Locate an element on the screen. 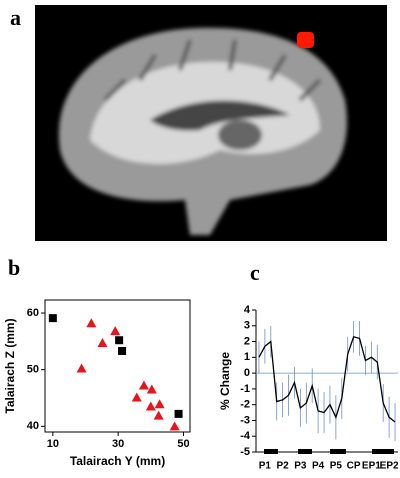 The width and height of the screenshot is (400, 478). panel-label: a is located at coordinates (15, 17).